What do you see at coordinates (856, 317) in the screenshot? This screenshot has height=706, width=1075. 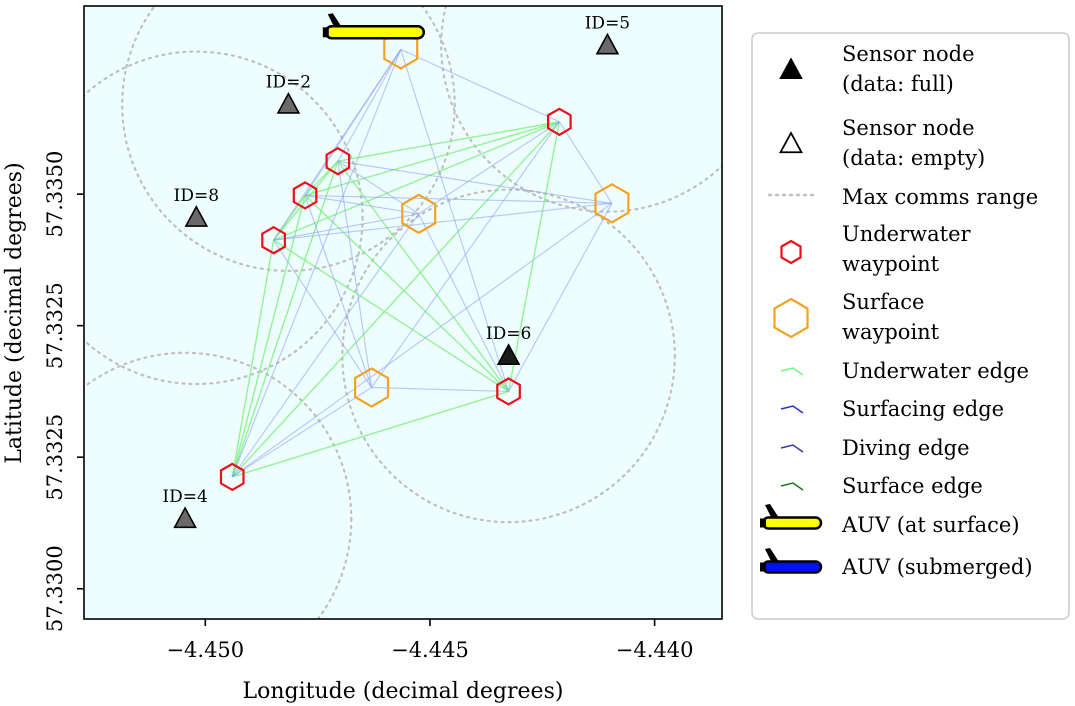 I see `legend-item: Surface waypoint` at bounding box center [856, 317].